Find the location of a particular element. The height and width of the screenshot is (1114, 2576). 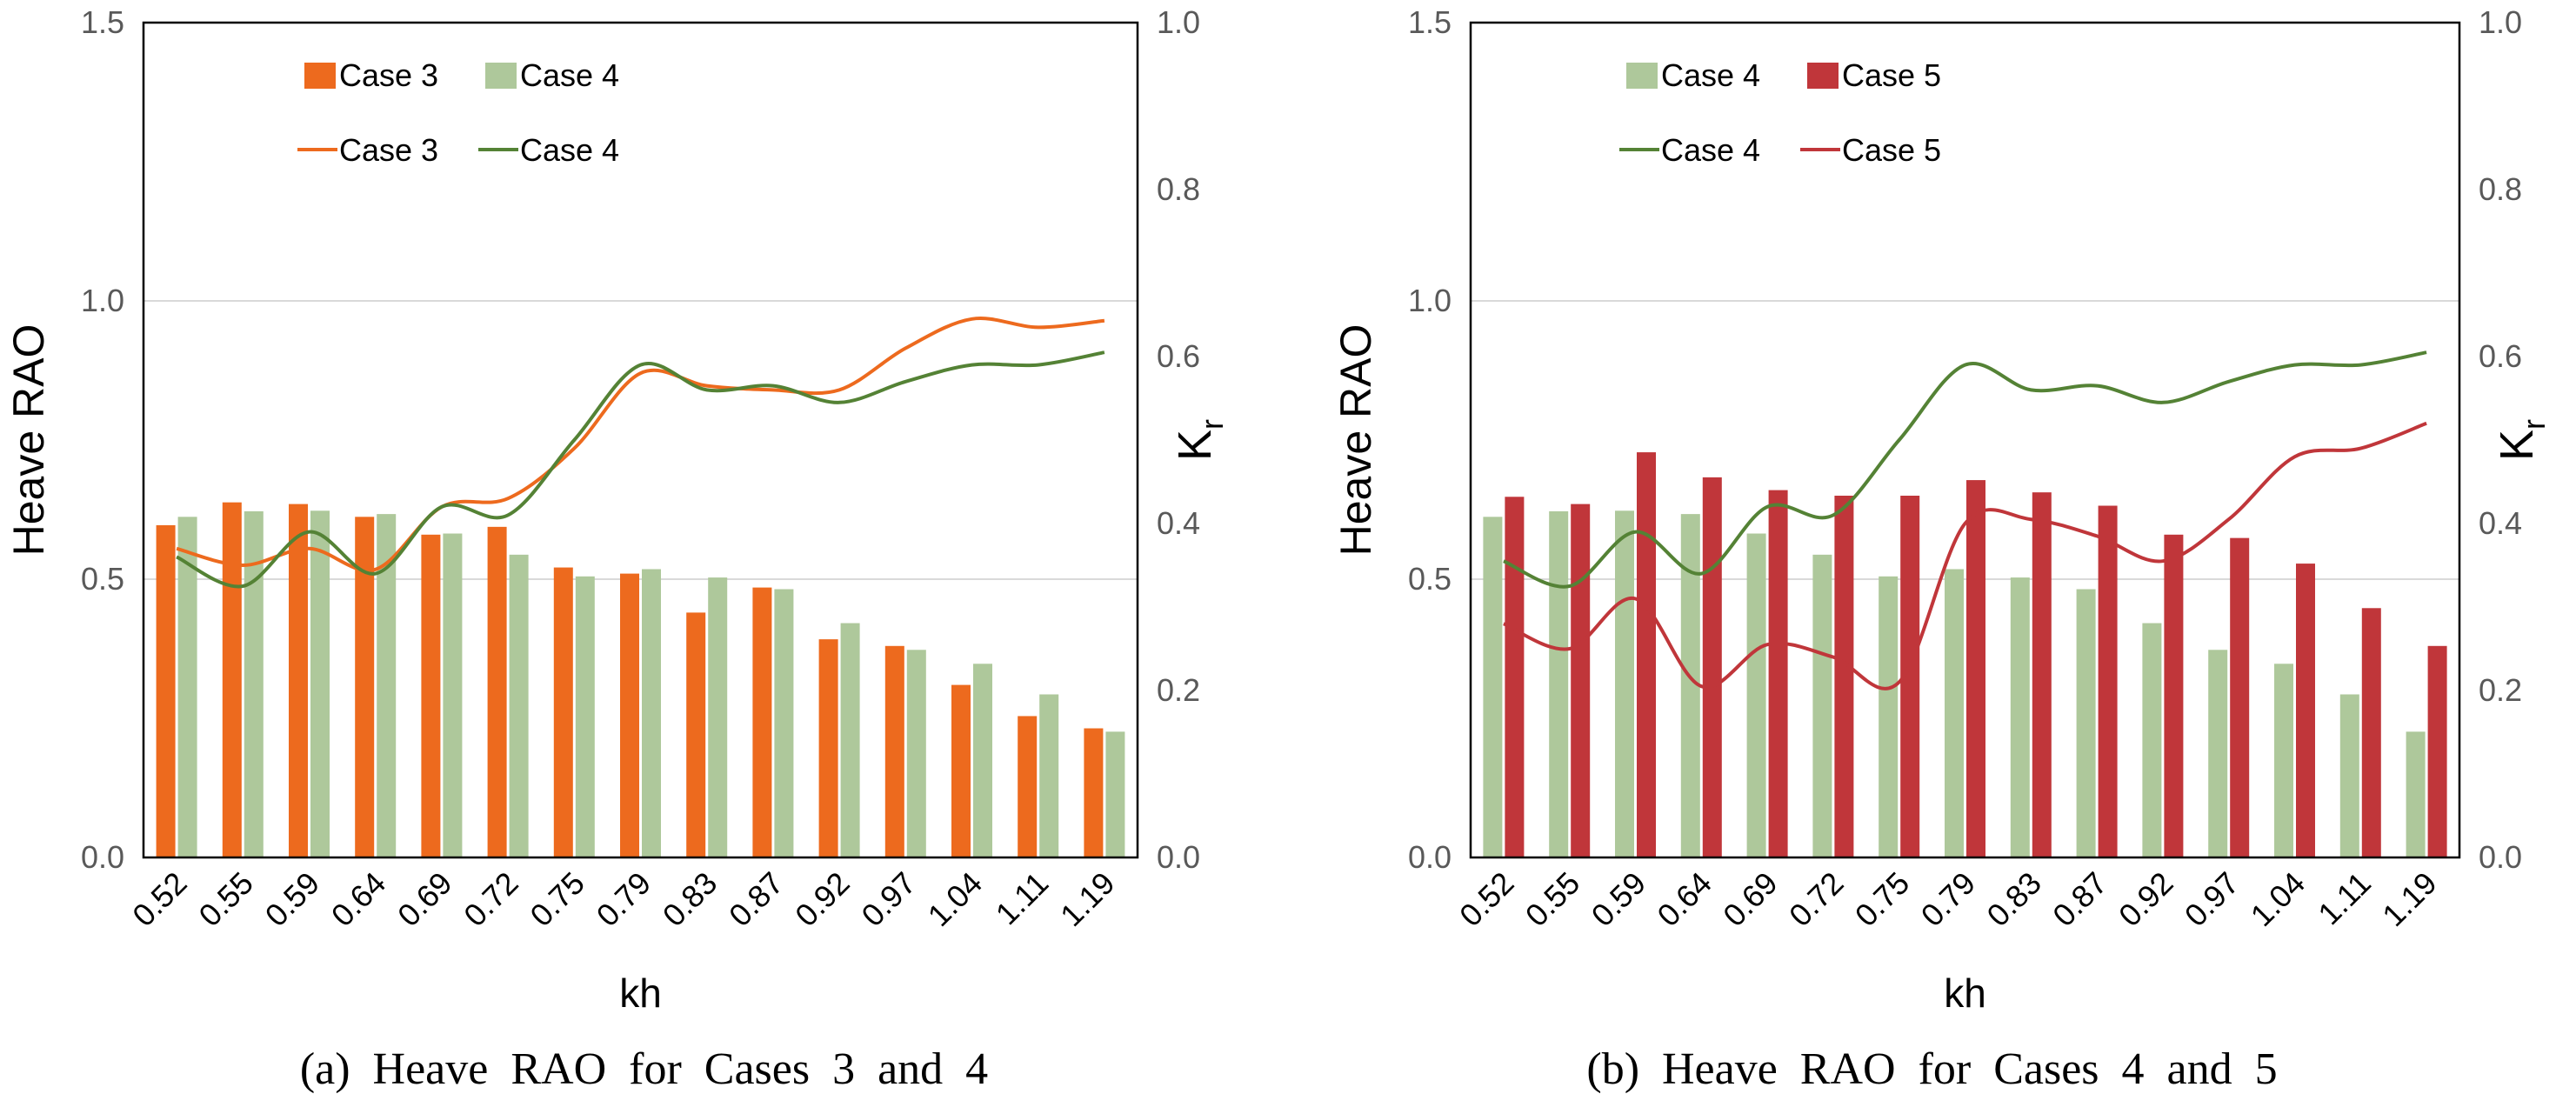

y-tick-label: 1.5 is located at coordinates (1430, 22).